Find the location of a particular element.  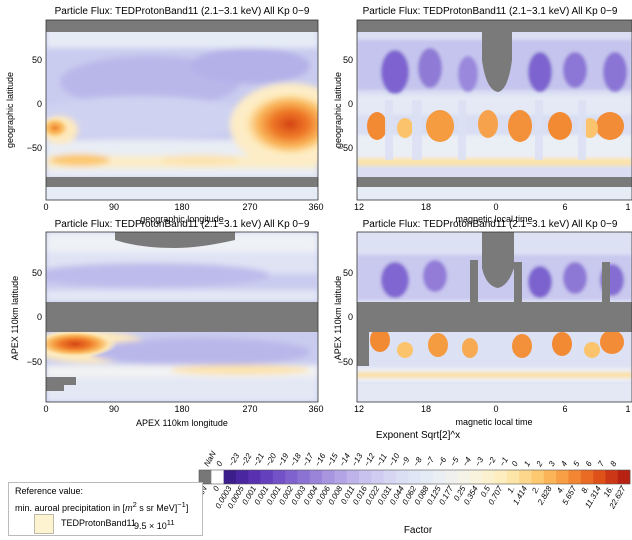

colorbar-factor-tick: 2. is located at coordinates (536, 490).